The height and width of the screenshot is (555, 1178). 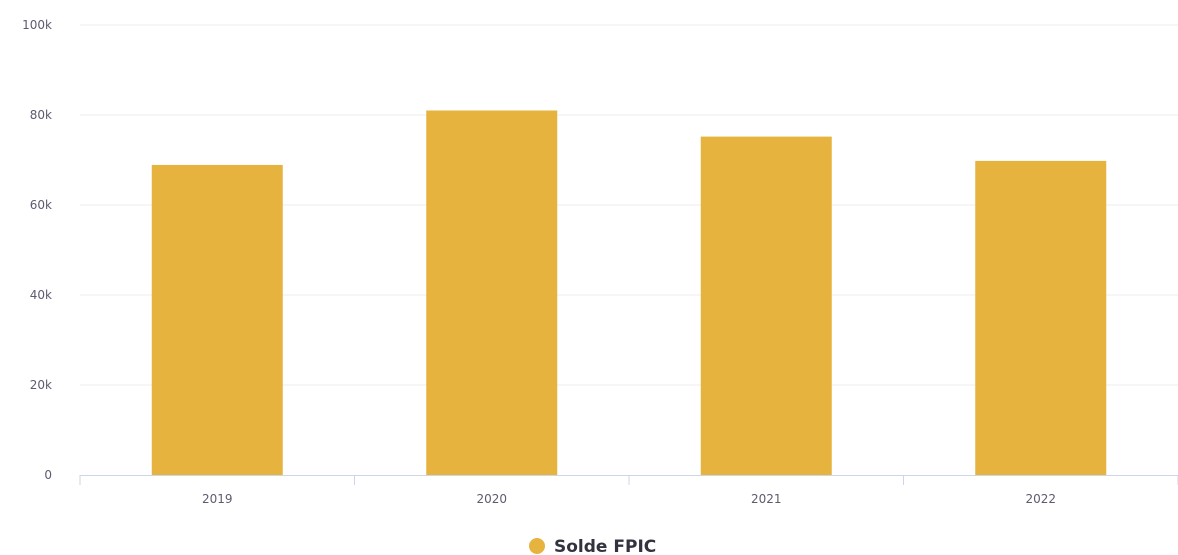 What do you see at coordinates (492, 293) in the screenshot?
I see `bar-2020` at bounding box center [492, 293].